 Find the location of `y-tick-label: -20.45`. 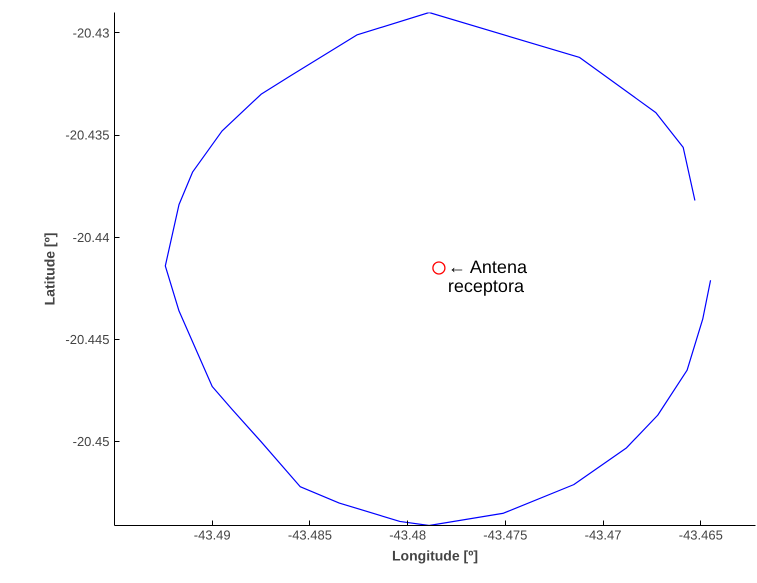

y-tick-label: -20.45 is located at coordinates (91, 442).